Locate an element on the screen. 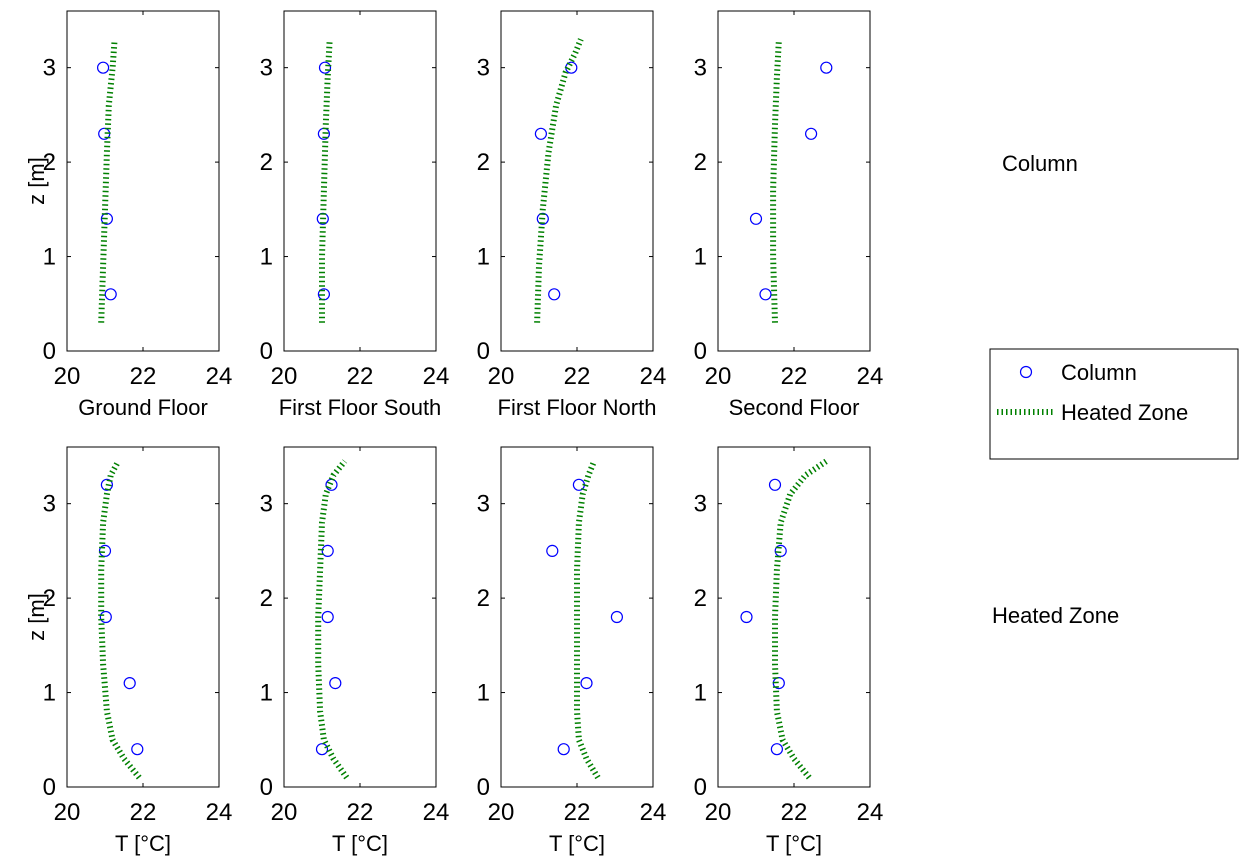 This screenshot has height=857, width=1240. legend-label-column: Column is located at coordinates (1099, 372).